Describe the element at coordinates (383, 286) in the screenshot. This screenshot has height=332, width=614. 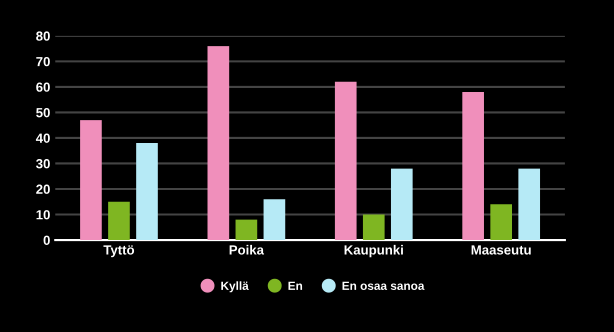
I see `legend-label: En osaa sanoa` at that location.